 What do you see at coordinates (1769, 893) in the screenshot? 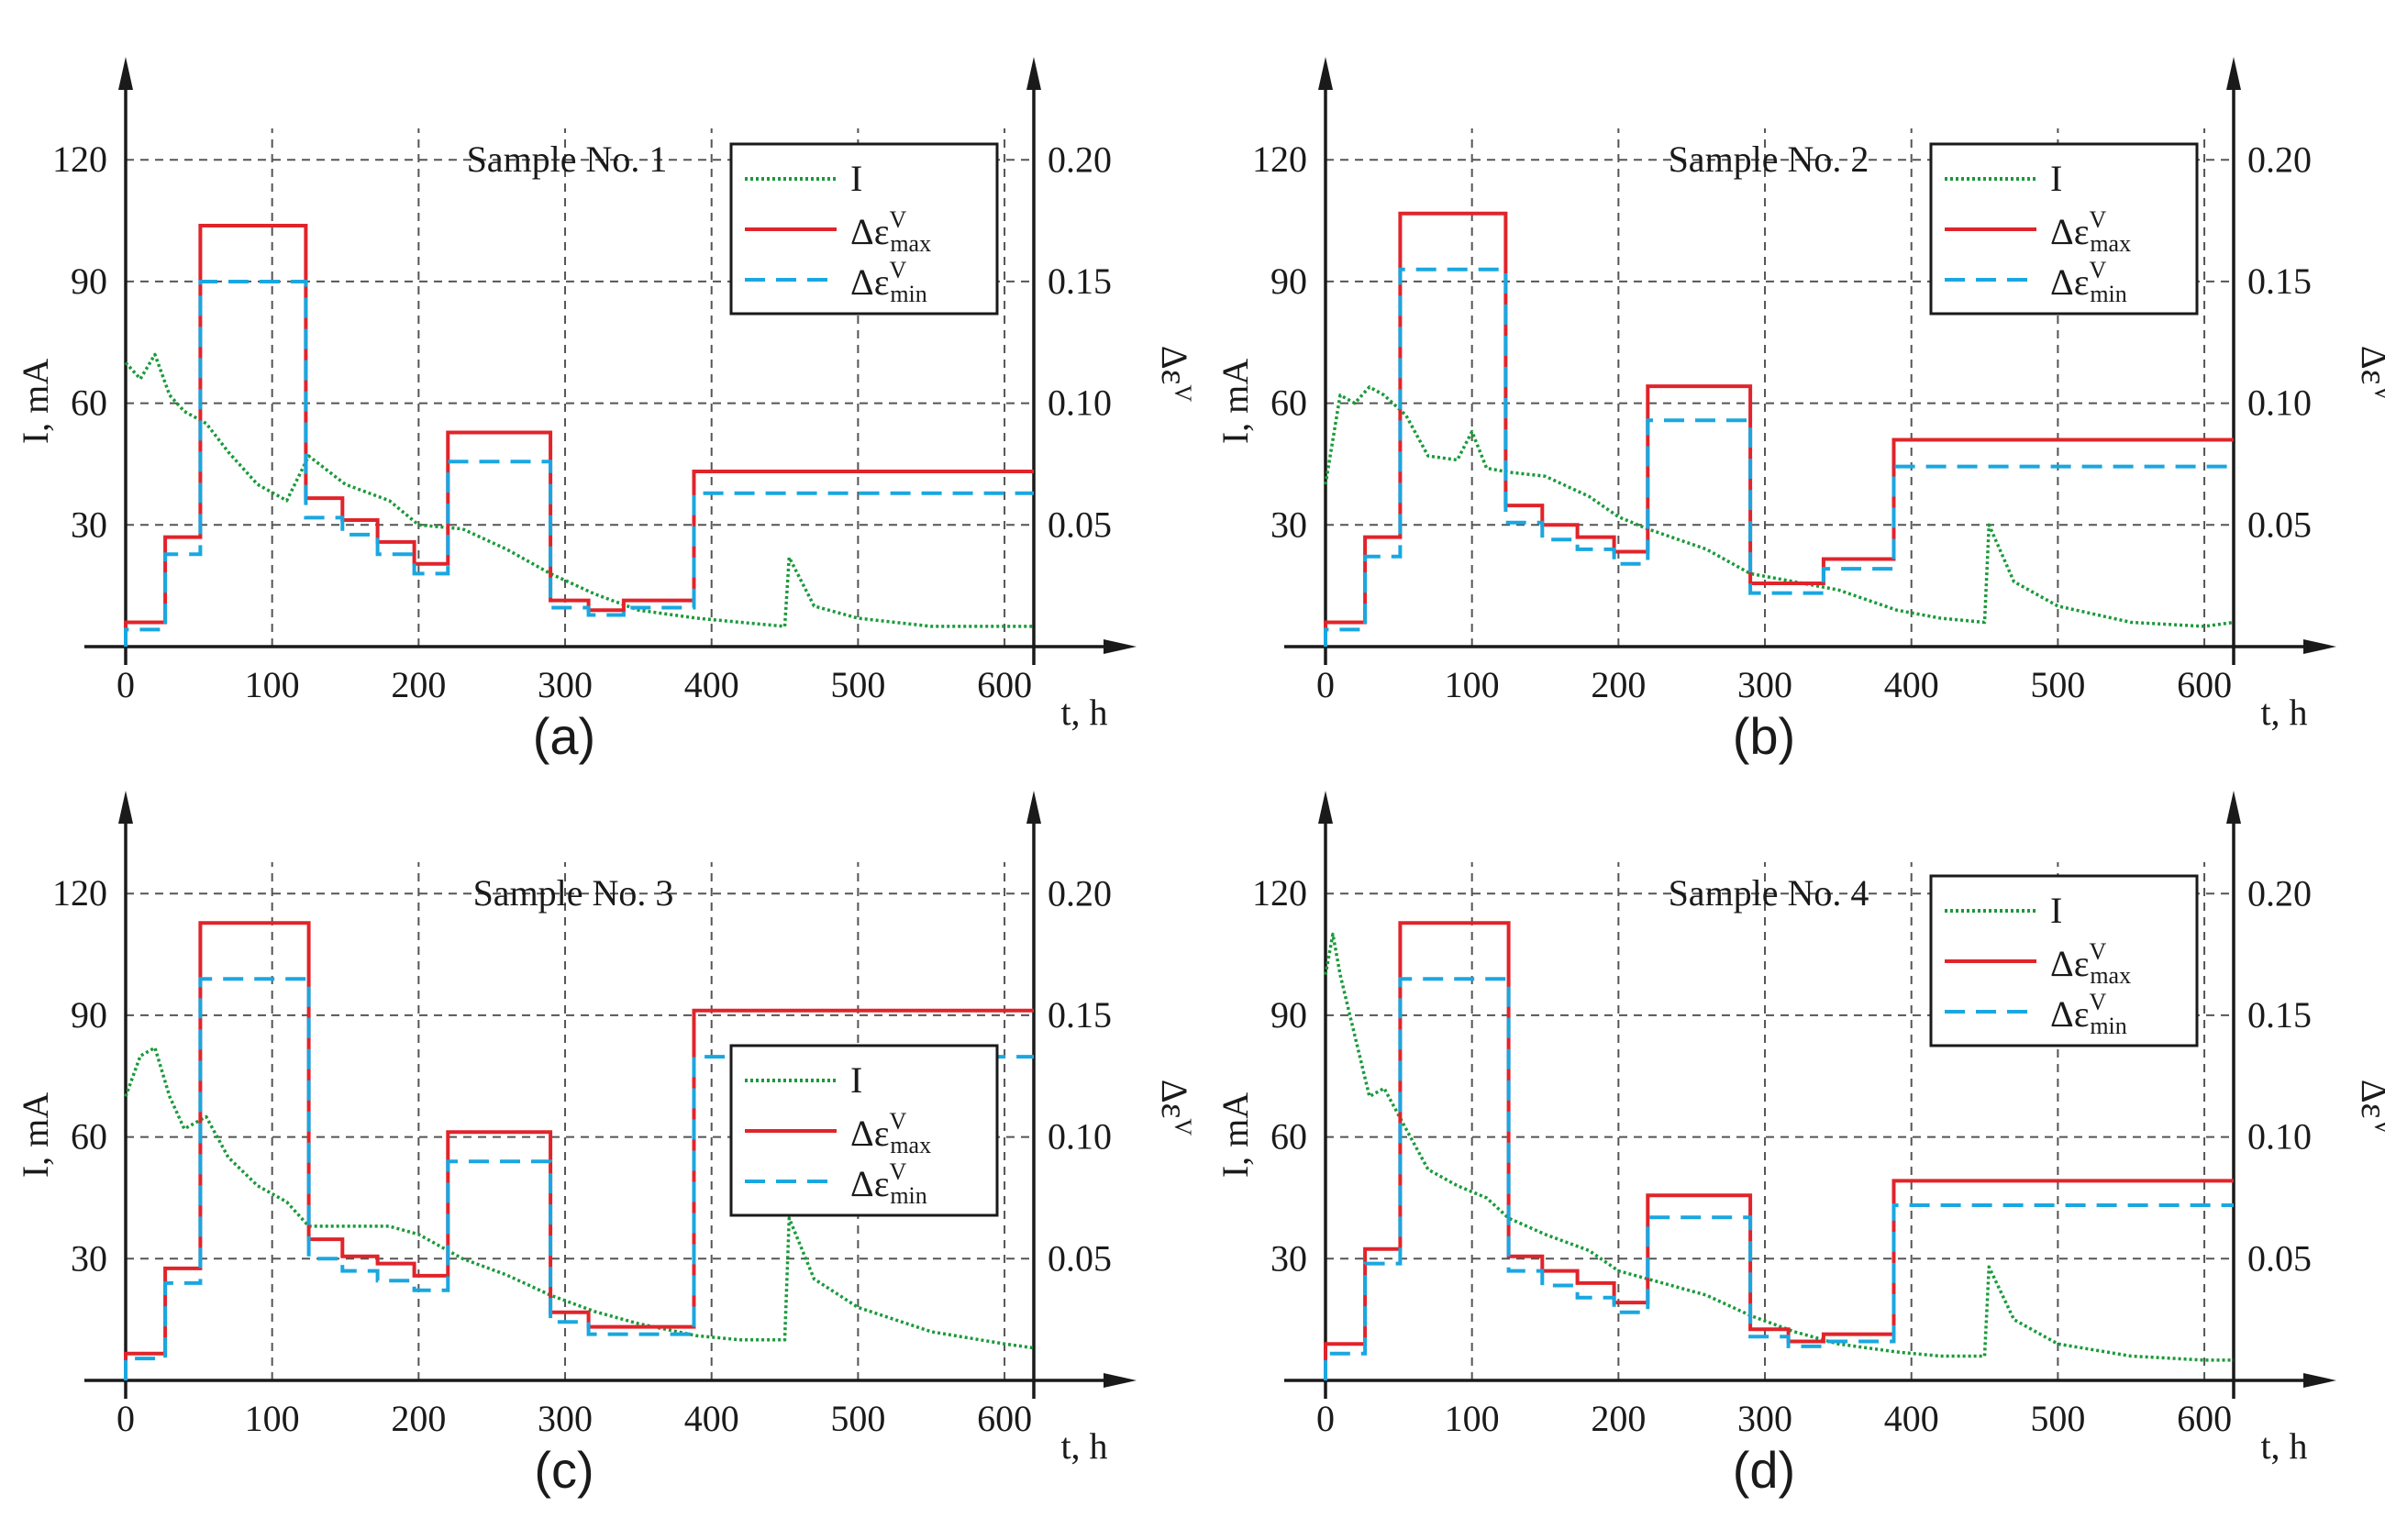
I see `sample-title: Sample No. 4` at bounding box center [1769, 893].